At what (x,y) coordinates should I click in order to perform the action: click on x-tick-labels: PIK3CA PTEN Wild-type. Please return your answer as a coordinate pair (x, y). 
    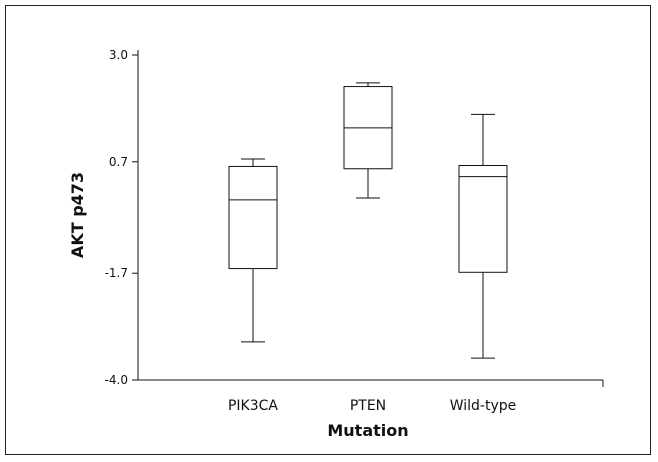
    Looking at the image, I should click on (372, 406).